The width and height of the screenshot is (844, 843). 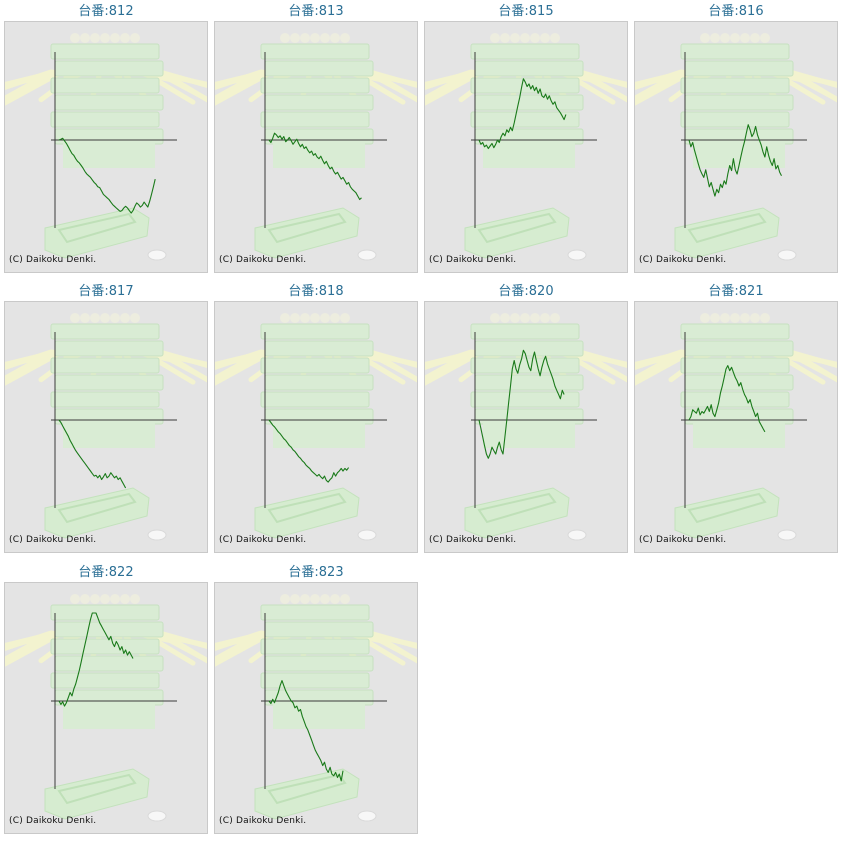 I want to click on chart-title: 台番:813, so click(x=316, y=11).